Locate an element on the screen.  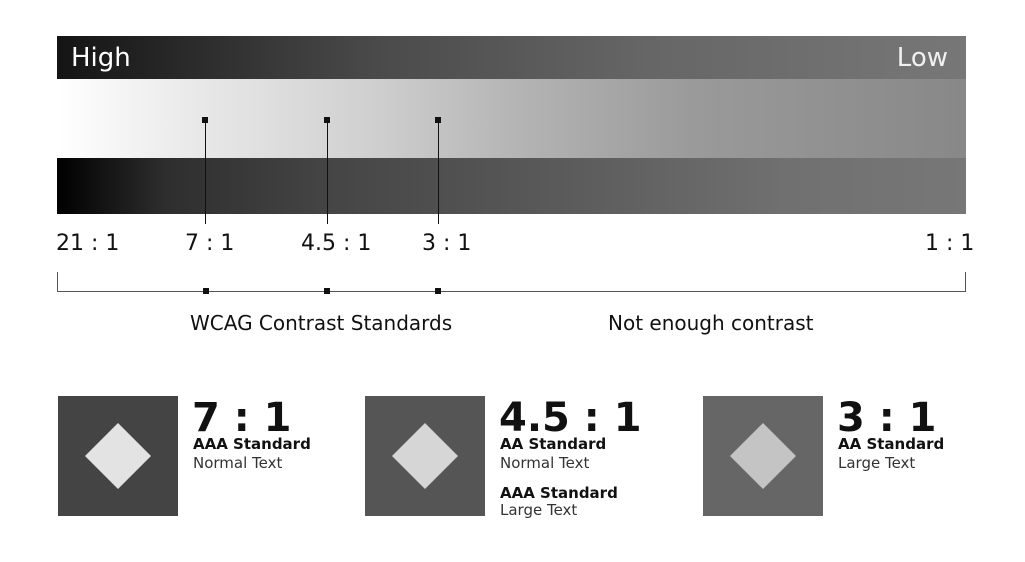
wcag-caption: WCAG Contrast Standards is located at coordinates (321, 323).